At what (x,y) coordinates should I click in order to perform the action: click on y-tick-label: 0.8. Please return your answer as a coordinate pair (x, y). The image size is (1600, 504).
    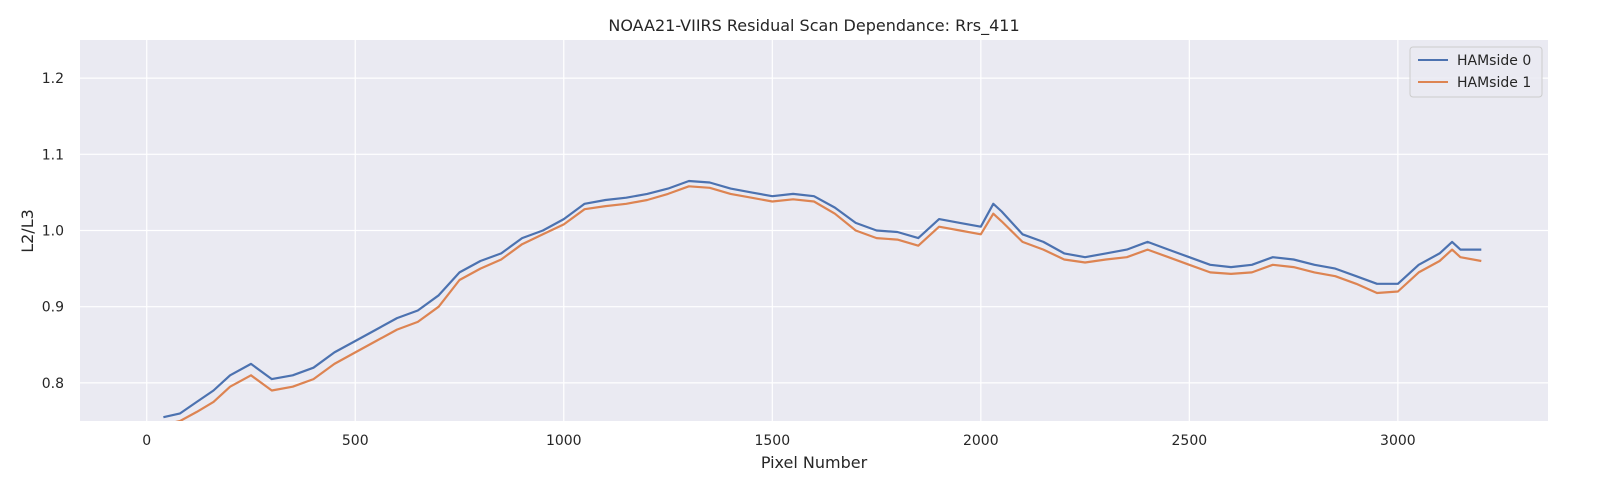
    Looking at the image, I should click on (53, 384).